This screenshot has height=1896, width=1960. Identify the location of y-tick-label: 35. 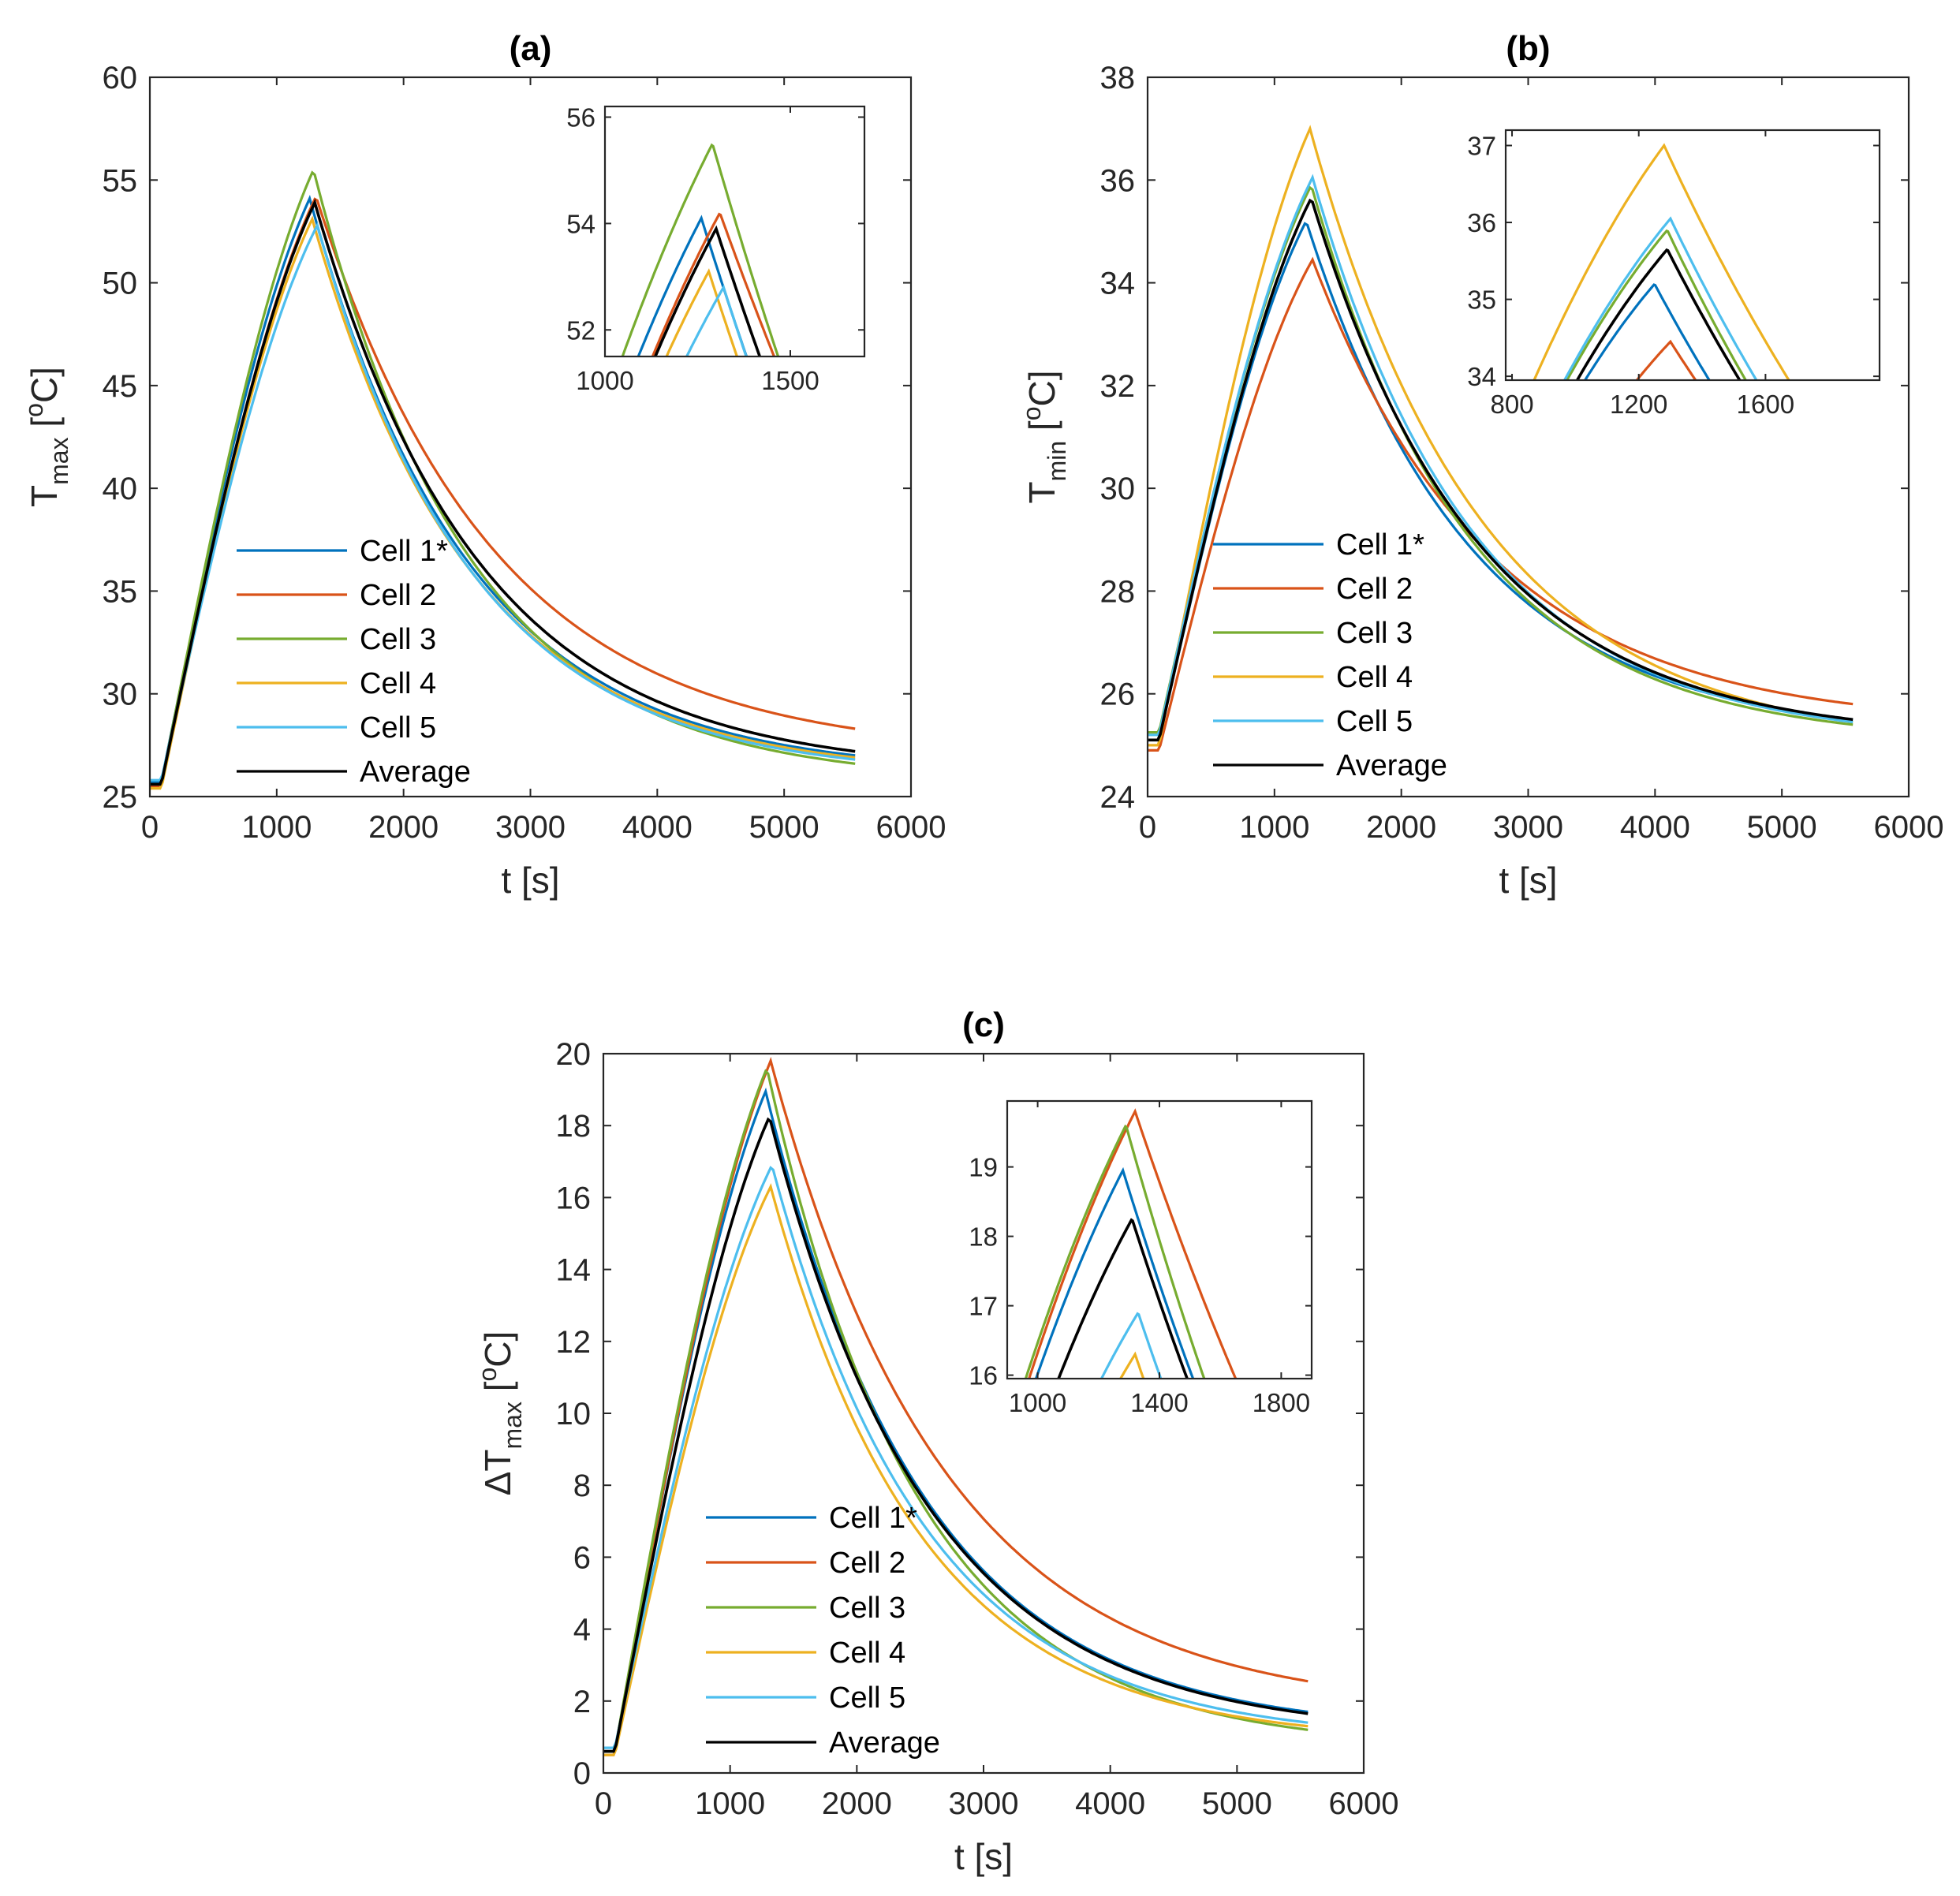
(120, 591).